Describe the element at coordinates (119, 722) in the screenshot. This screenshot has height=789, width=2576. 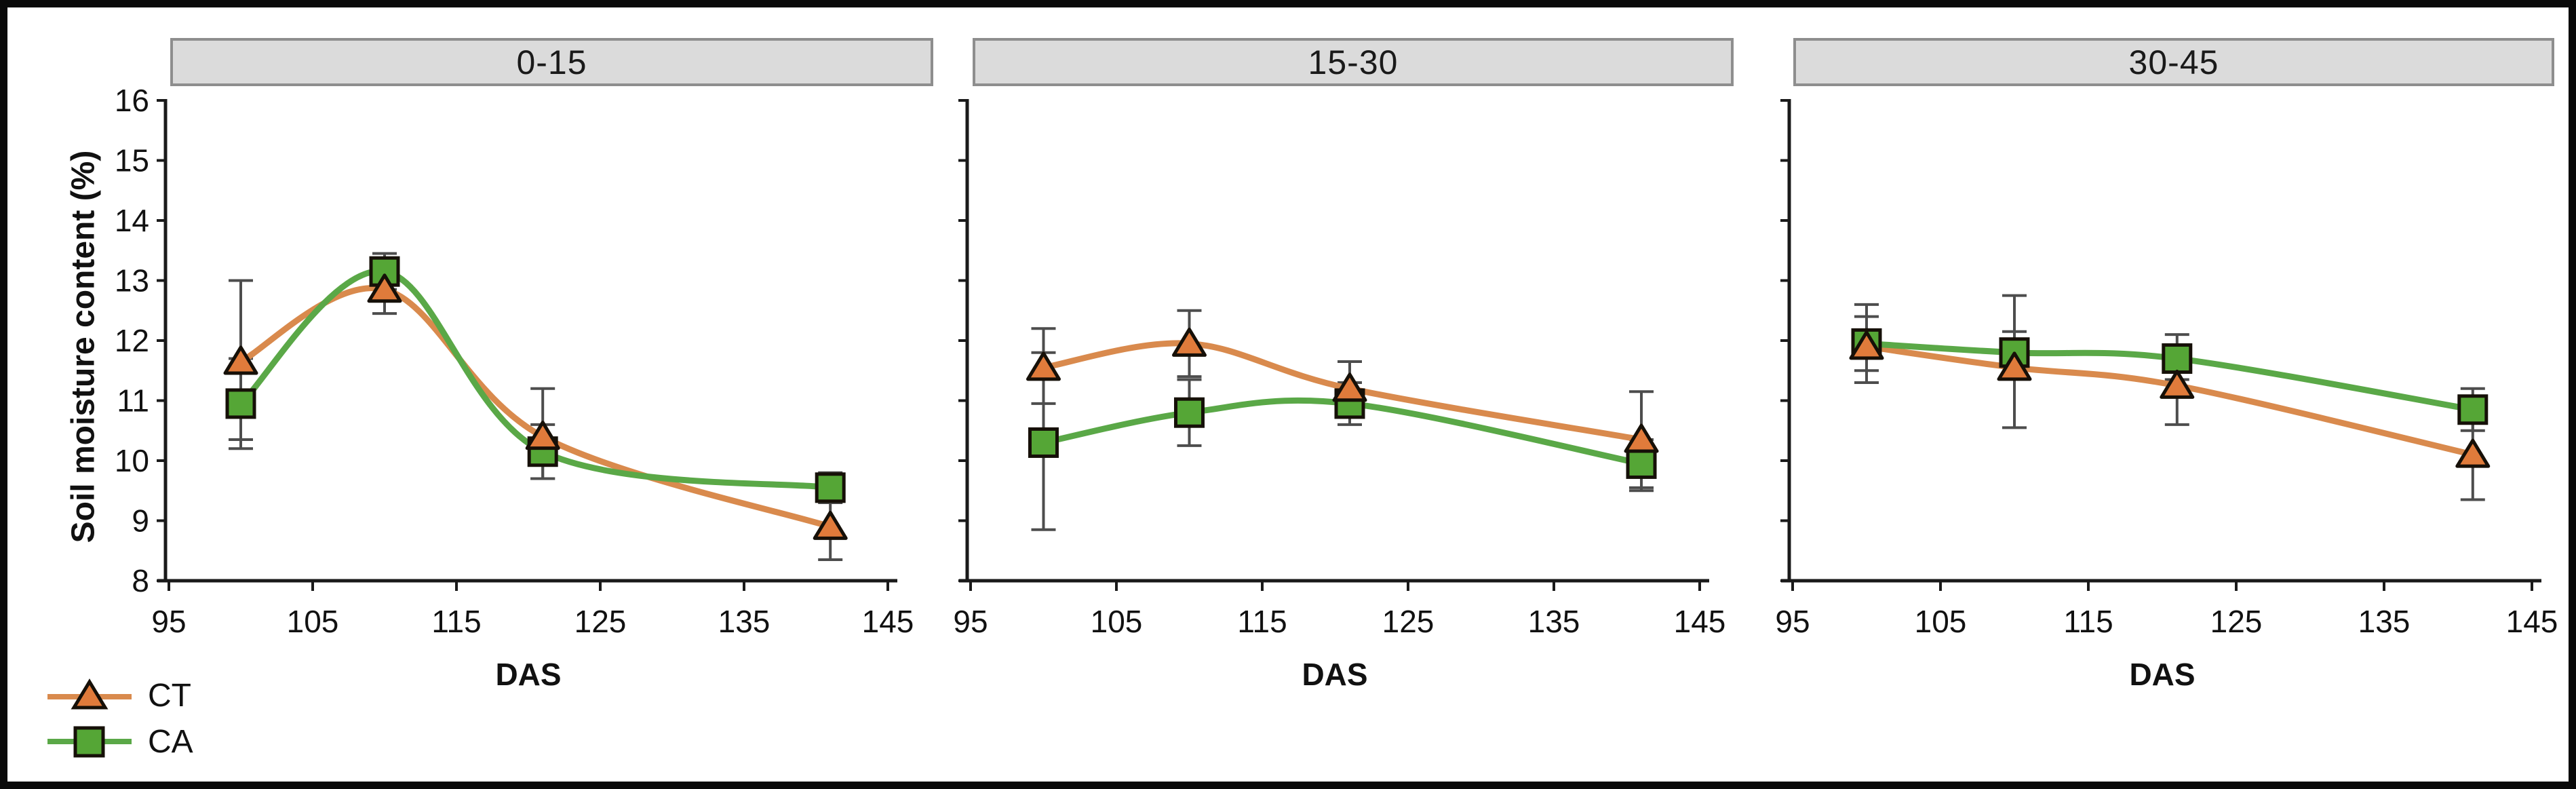
I see `legend: CT CA` at that location.